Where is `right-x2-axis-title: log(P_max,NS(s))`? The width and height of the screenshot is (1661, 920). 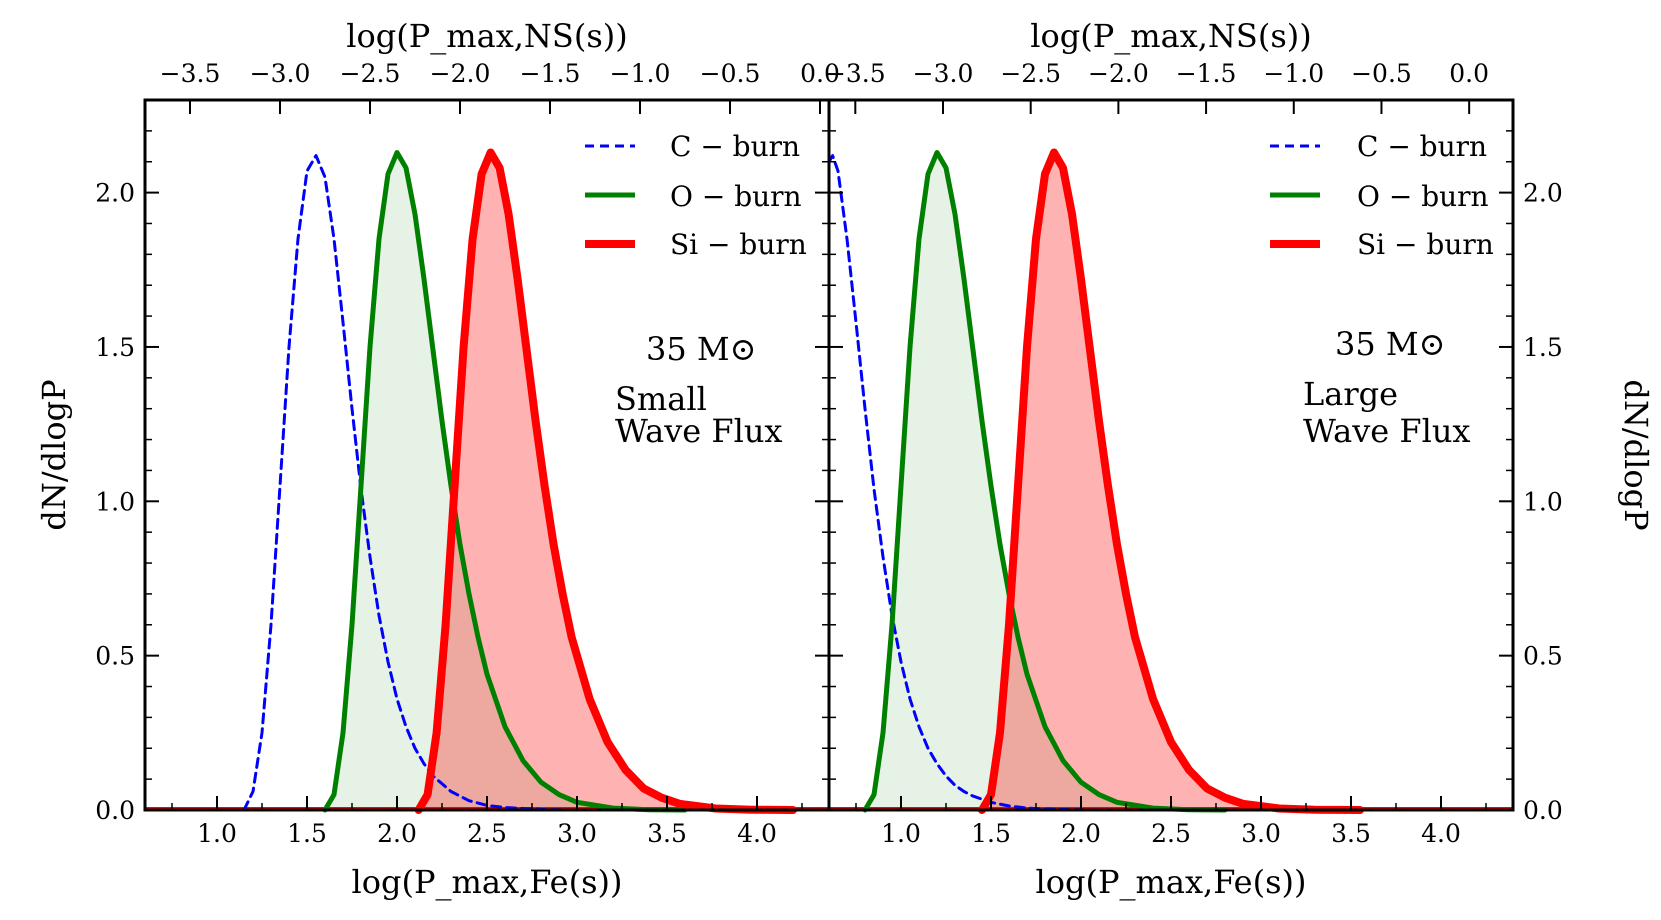
right-x2-axis-title: log(P_max,NS(s)) is located at coordinates (1170, 36).